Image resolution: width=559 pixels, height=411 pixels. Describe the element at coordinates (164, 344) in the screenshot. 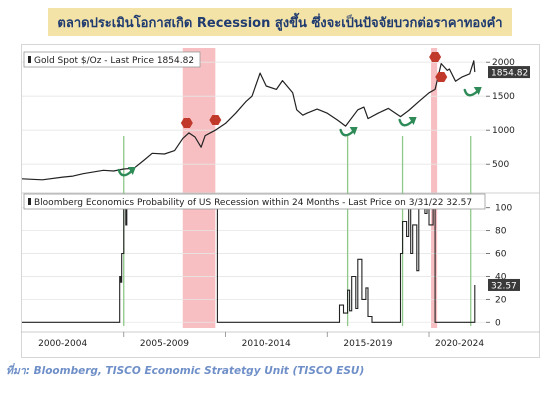

I see `x-tick-label: 2005-2009` at that location.